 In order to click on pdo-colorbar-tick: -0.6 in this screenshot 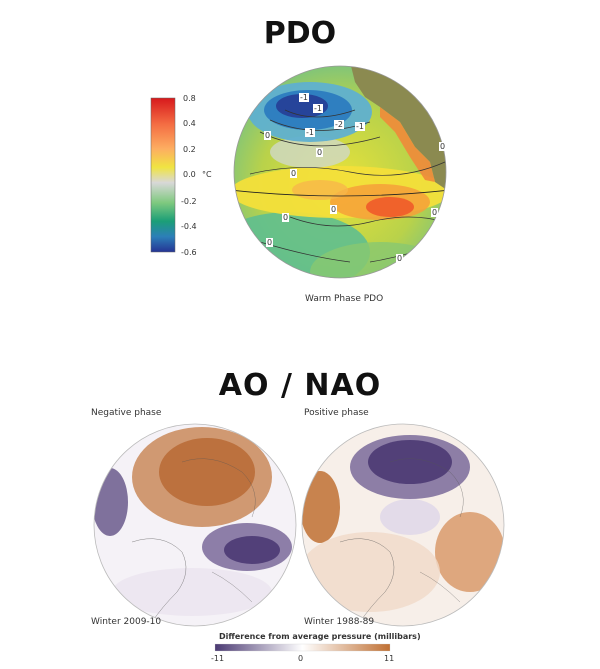, I will do `click(189, 252)`.